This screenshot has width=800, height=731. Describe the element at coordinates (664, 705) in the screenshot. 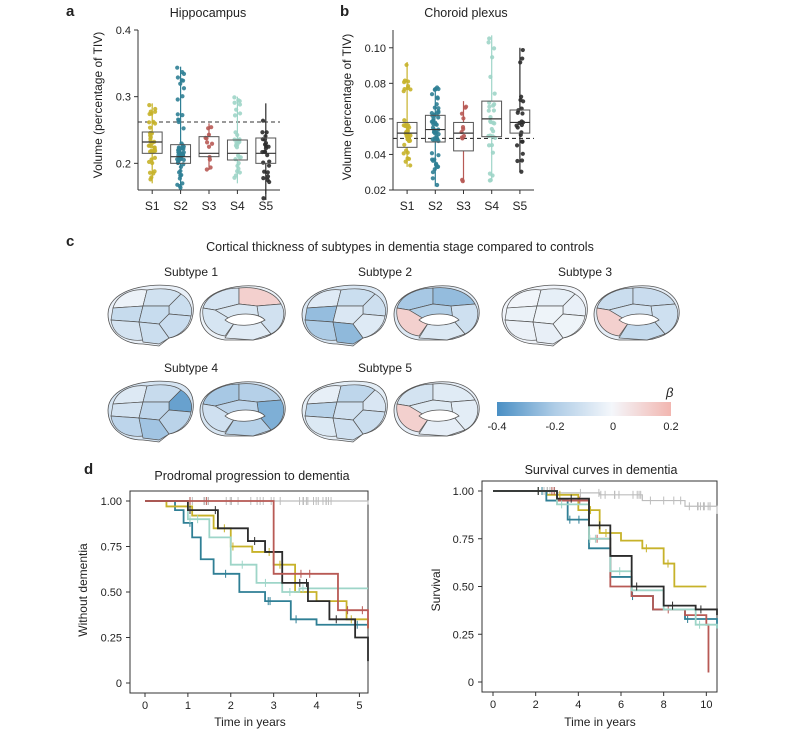

I see `x-tick-label: 8` at that location.